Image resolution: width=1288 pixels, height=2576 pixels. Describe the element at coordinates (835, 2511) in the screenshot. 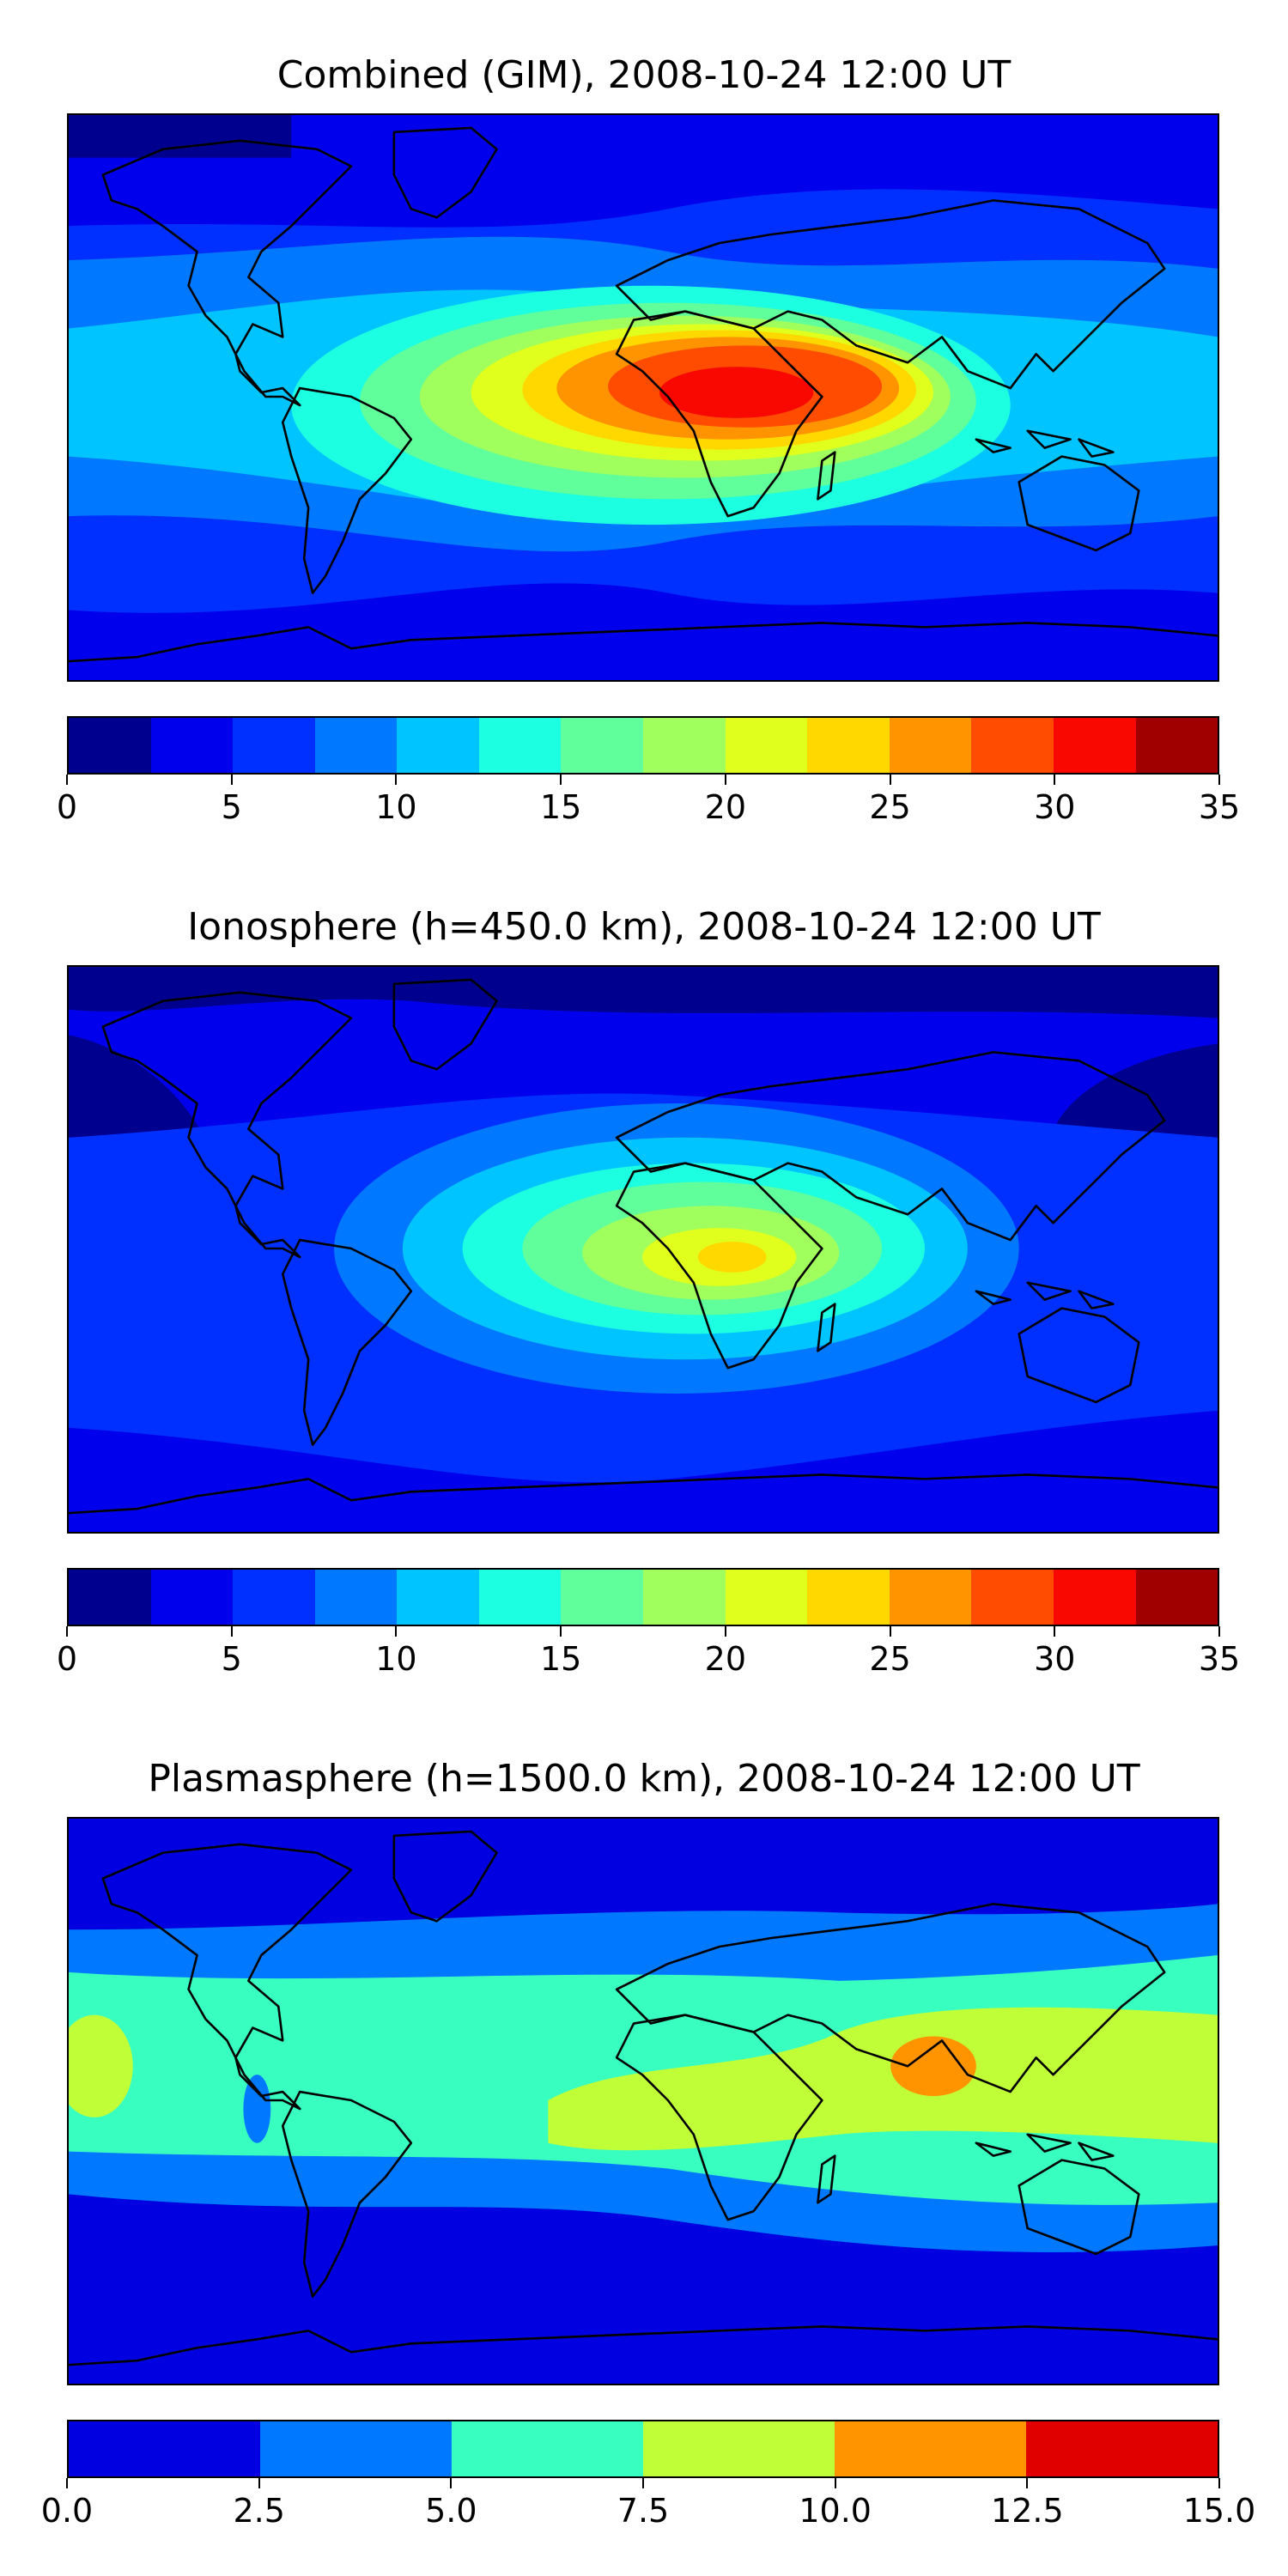

I see `colorbar-tick-label: 10.0` at that location.